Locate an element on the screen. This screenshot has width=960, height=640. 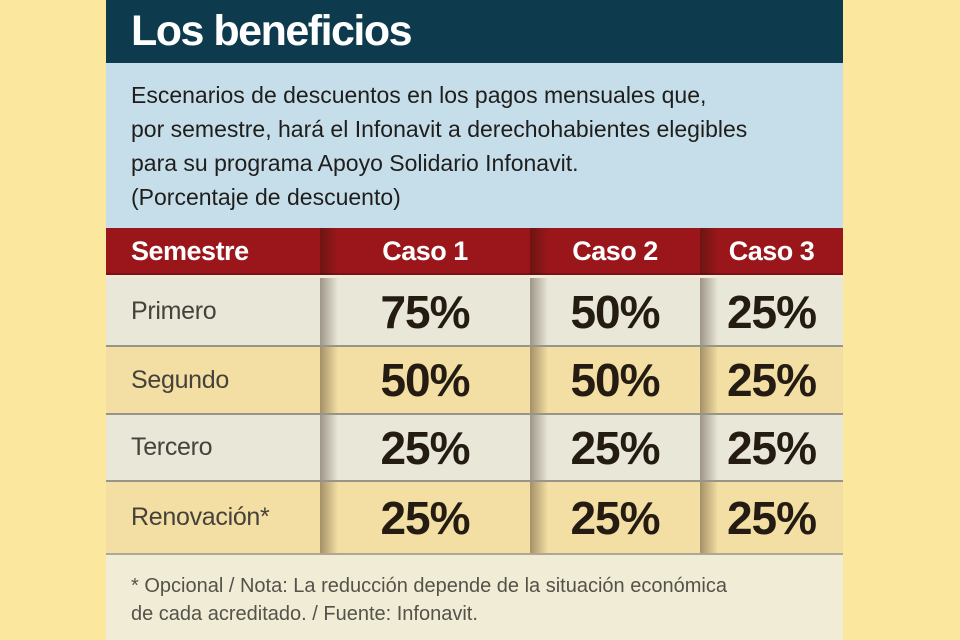
row-renovacion-label: Renovación* is located at coordinates (213, 516).